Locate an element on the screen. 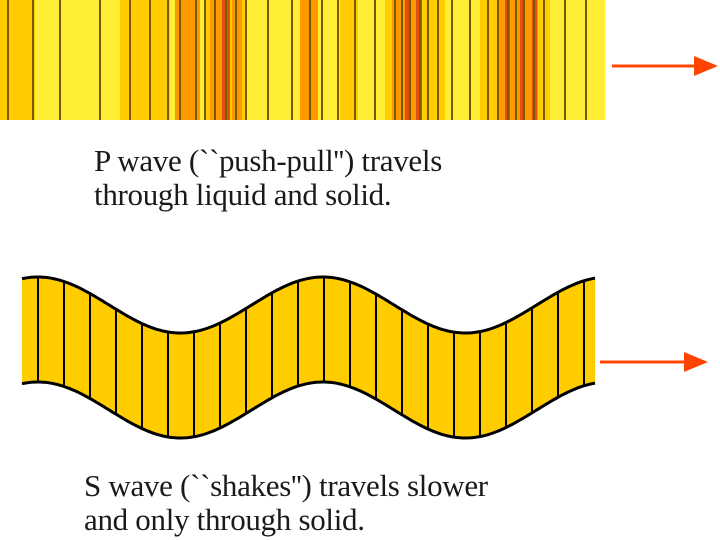 Image resolution: width=720 pixels, height=540 pixels. p-wave-caption-line-2: through liquid and solid. is located at coordinates (243, 194).